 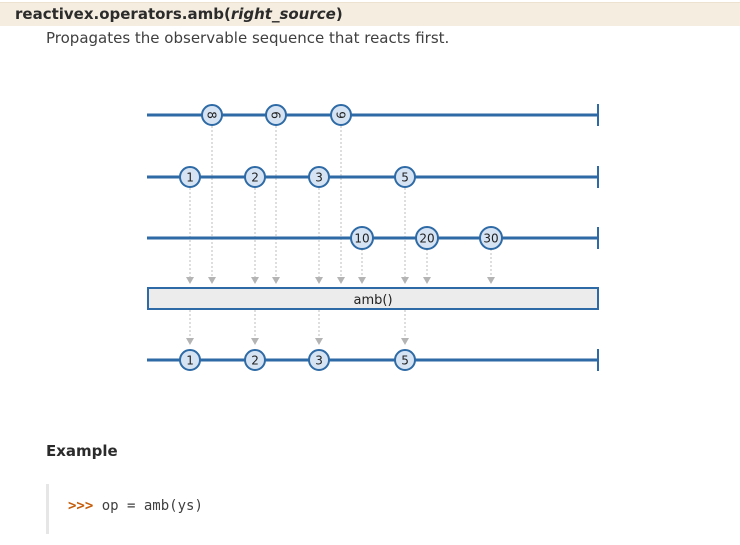 I want to click on connector-arrows, so click(x=340, y=311).